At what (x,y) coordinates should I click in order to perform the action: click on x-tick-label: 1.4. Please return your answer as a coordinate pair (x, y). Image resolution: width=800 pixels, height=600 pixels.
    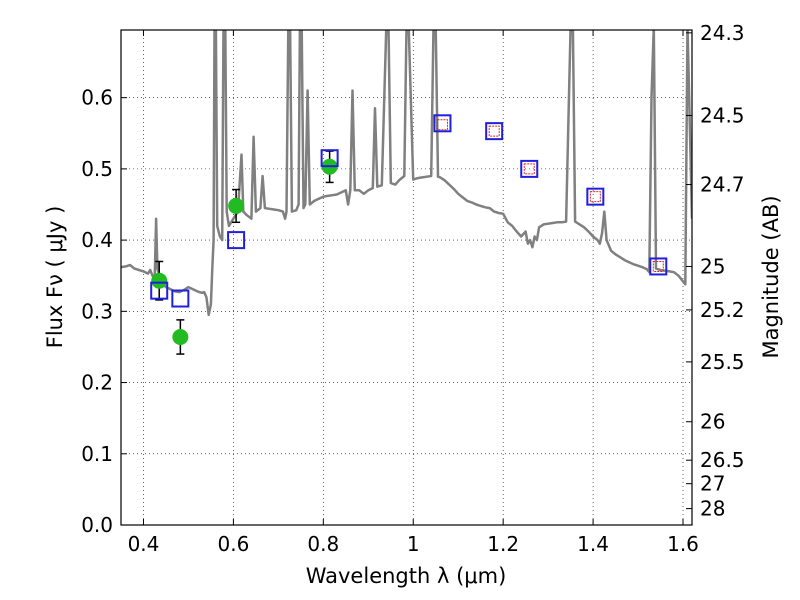
    Looking at the image, I should click on (593, 544).